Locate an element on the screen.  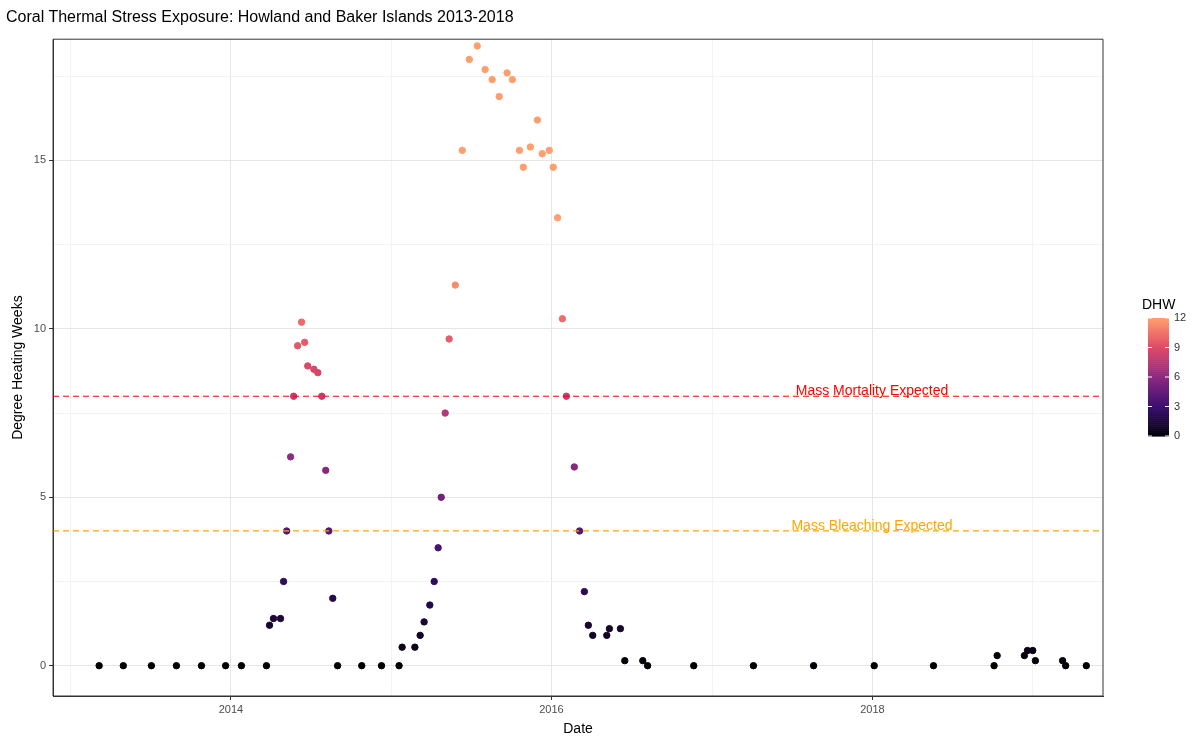
x-axis-title: Date is located at coordinates (578, 728).